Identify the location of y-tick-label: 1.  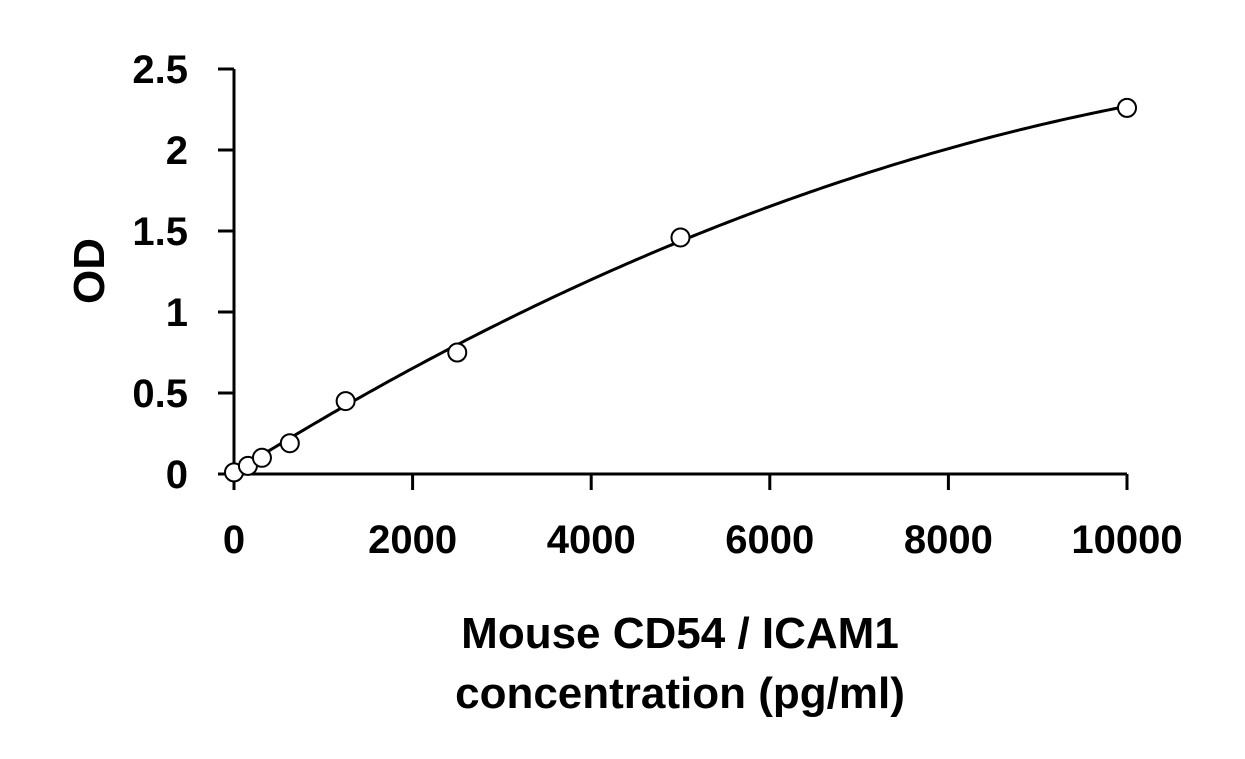
(177, 313).